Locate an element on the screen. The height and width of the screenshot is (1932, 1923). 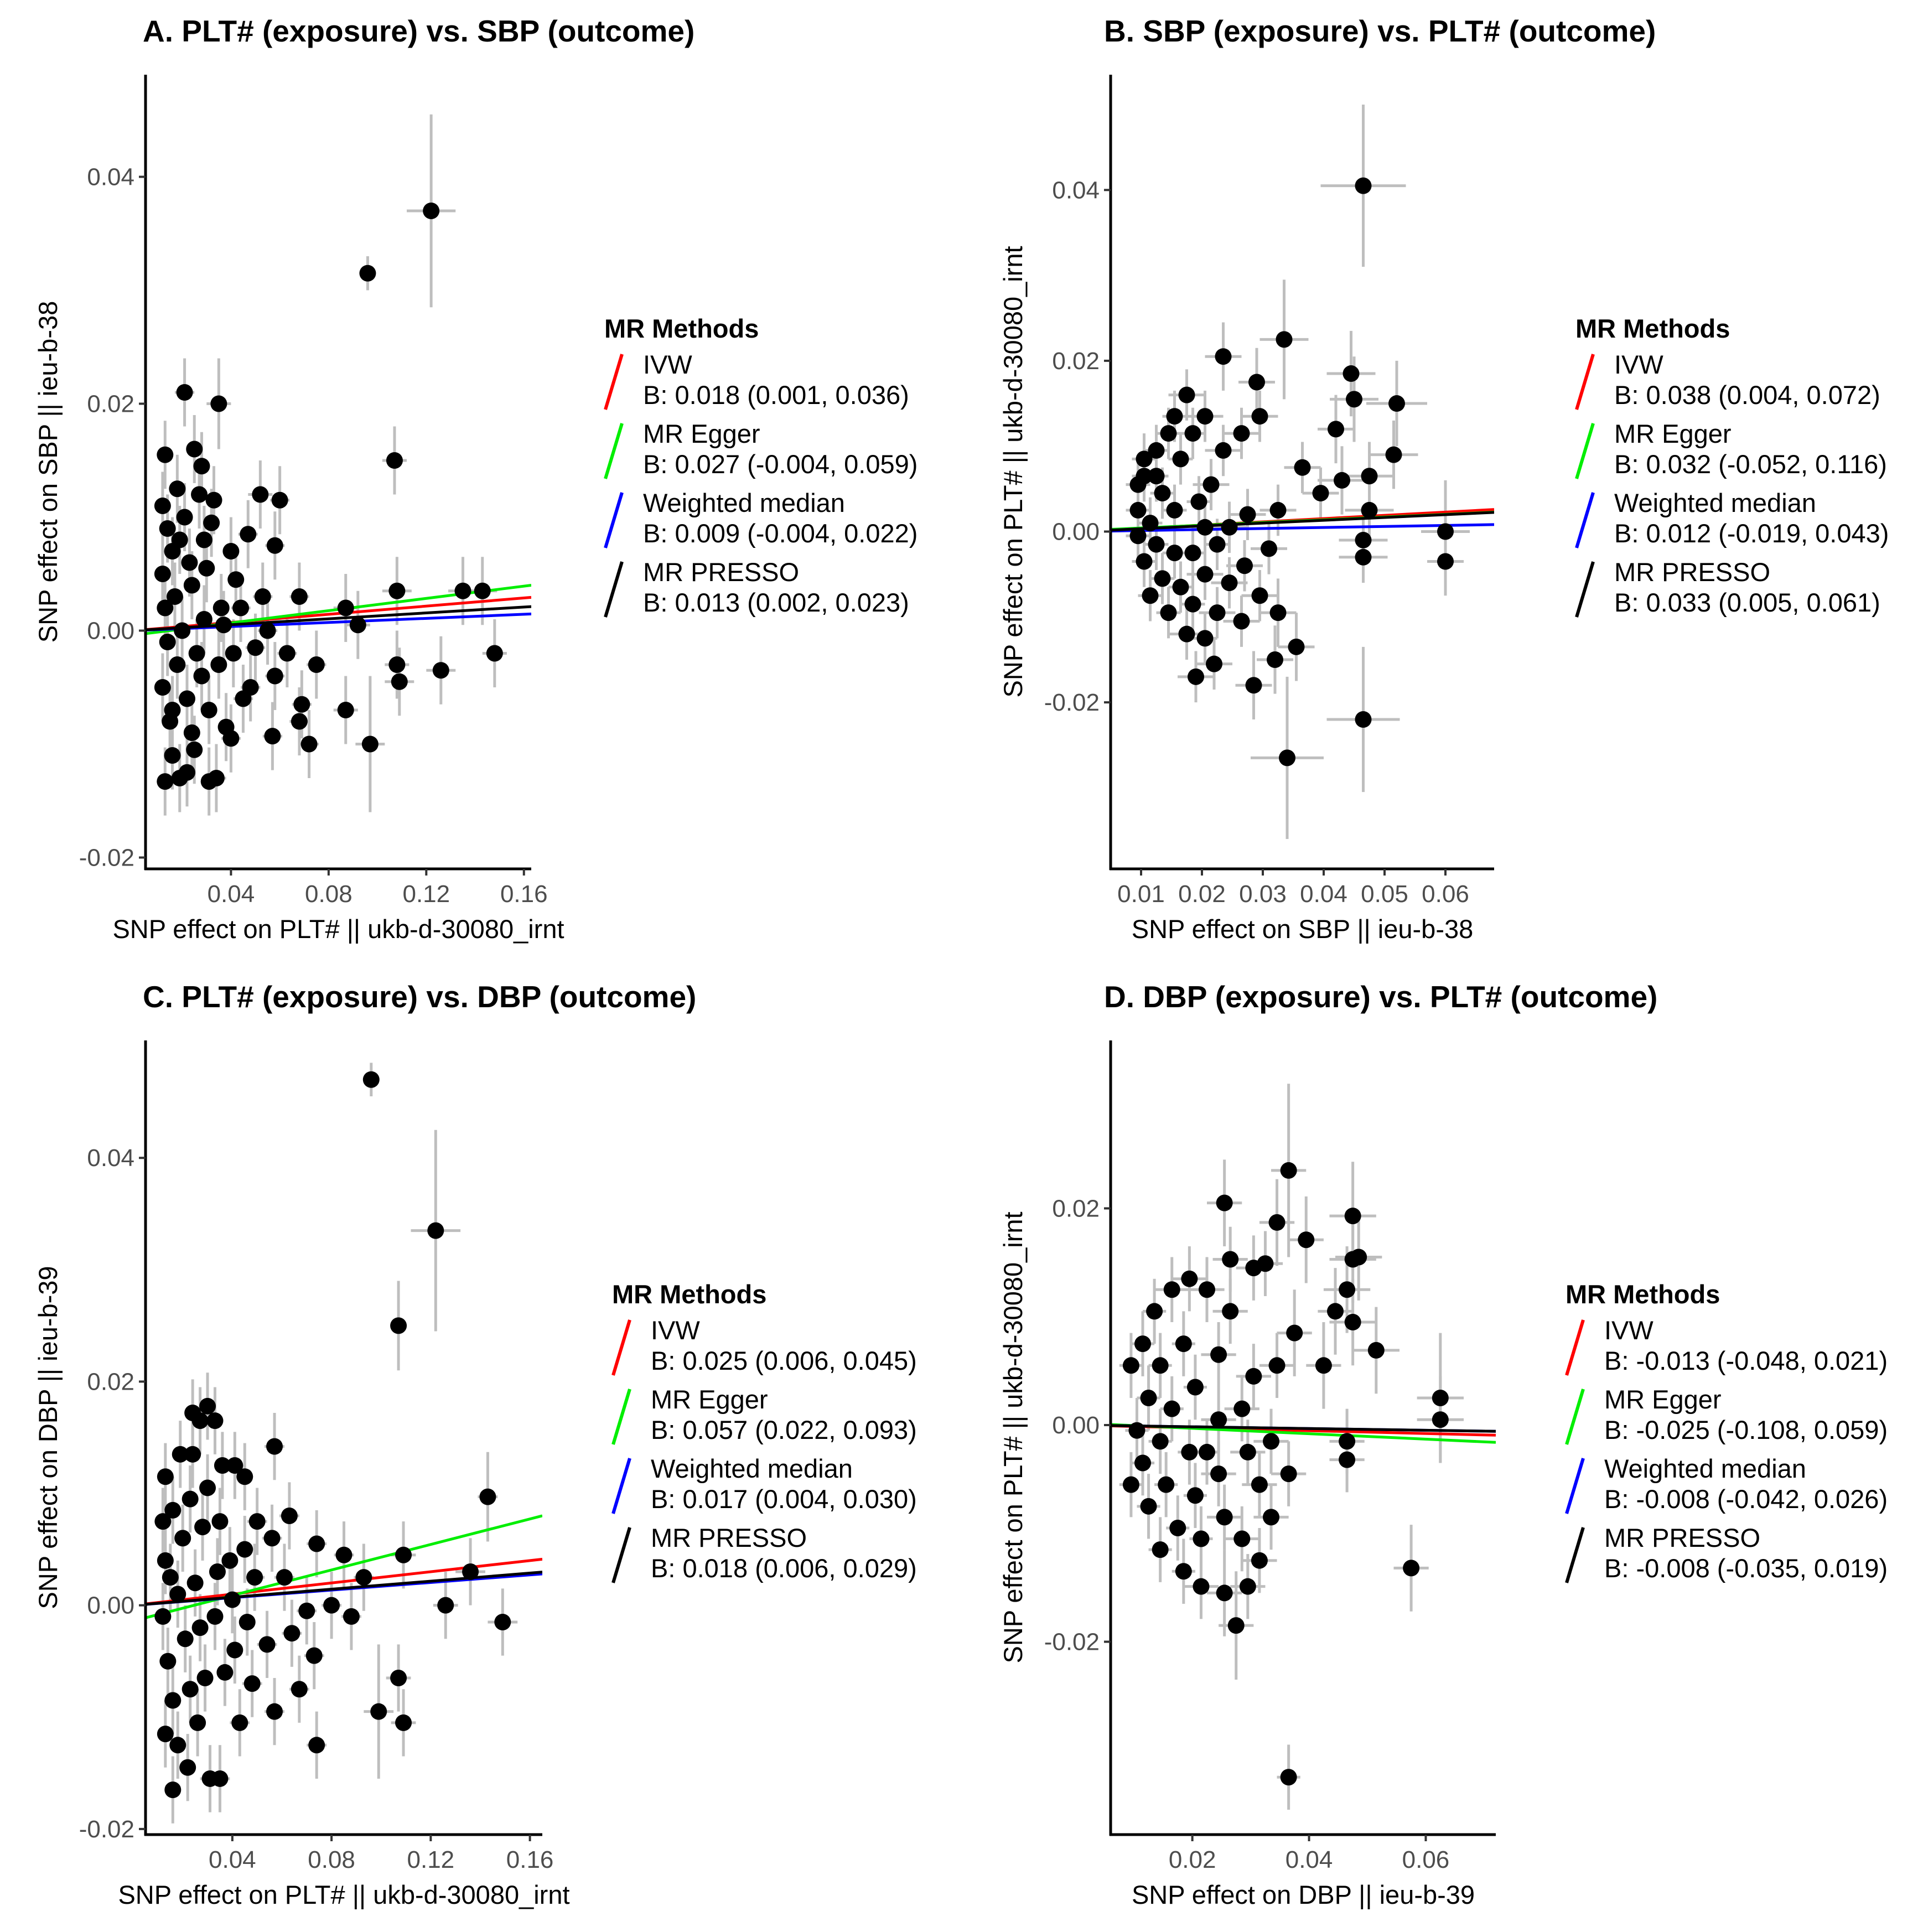
legend-title: MR Methods is located at coordinates (682, 328).